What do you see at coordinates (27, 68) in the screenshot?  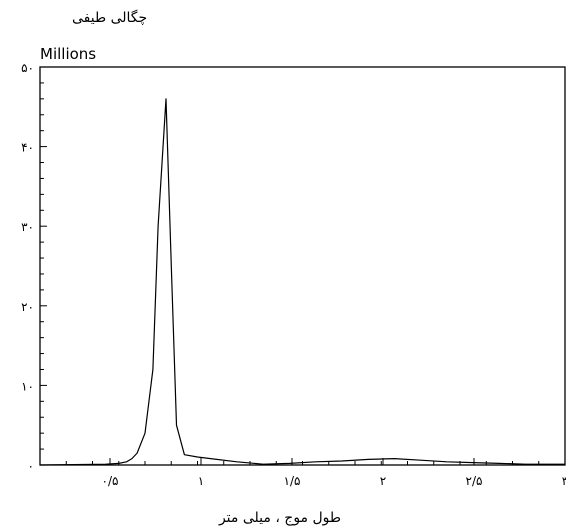 I see `y-tick-label: ۵۰` at bounding box center [27, 68].